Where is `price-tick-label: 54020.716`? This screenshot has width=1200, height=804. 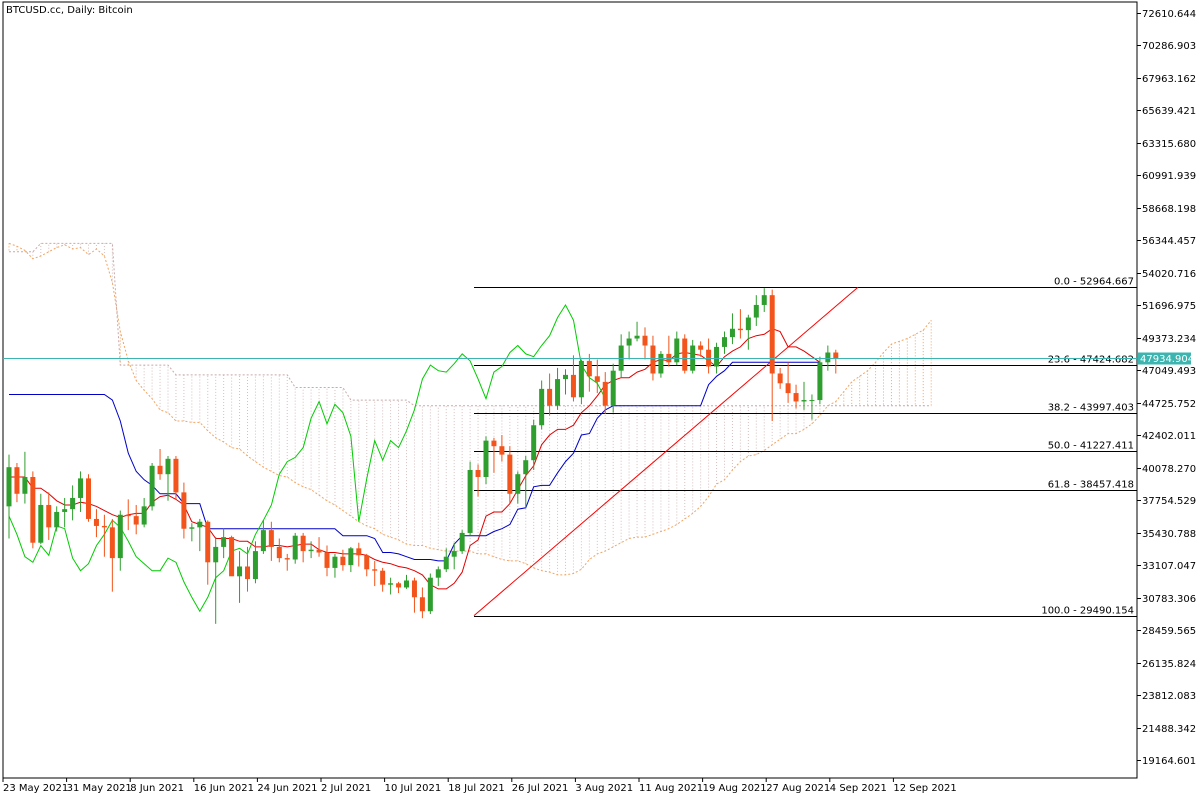
price-tick-label: 54020.716 is located at coordinates (1169, 274).